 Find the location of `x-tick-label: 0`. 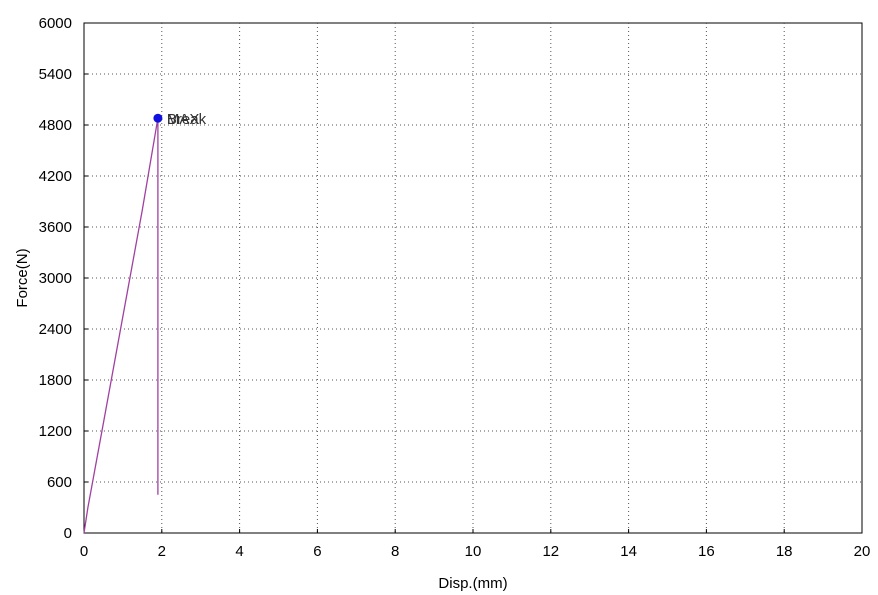

x-tick-label: 0 is located at coordinates (84, 551).